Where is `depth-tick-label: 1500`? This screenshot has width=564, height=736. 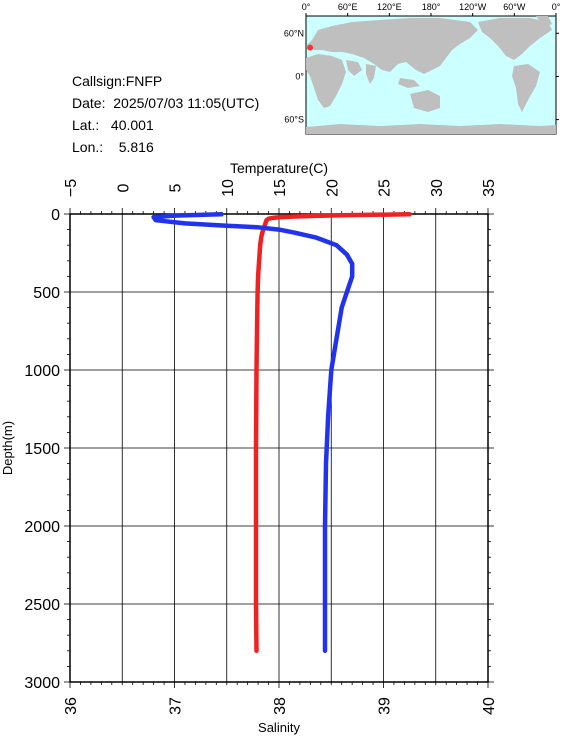
depth-tick-label: 1500 is located at coordinates (42, 449).